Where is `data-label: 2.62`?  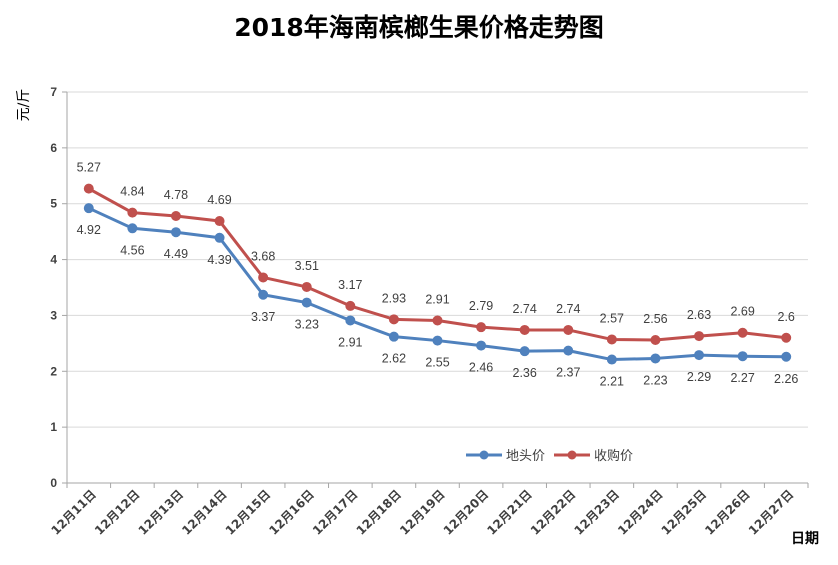 data-label: 2.62 is located at coordinates (394, 359).